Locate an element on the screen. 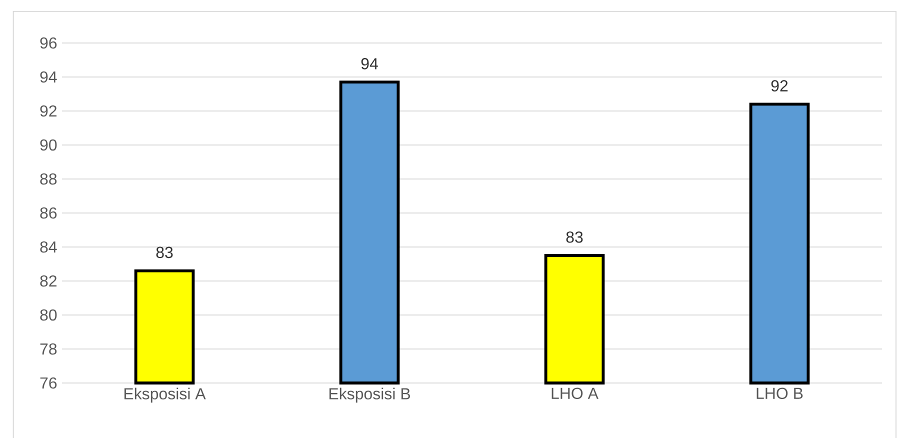 This screenshot has width=898, height=438. x-tick-label: LHO B is located at coordinates (779, 394).